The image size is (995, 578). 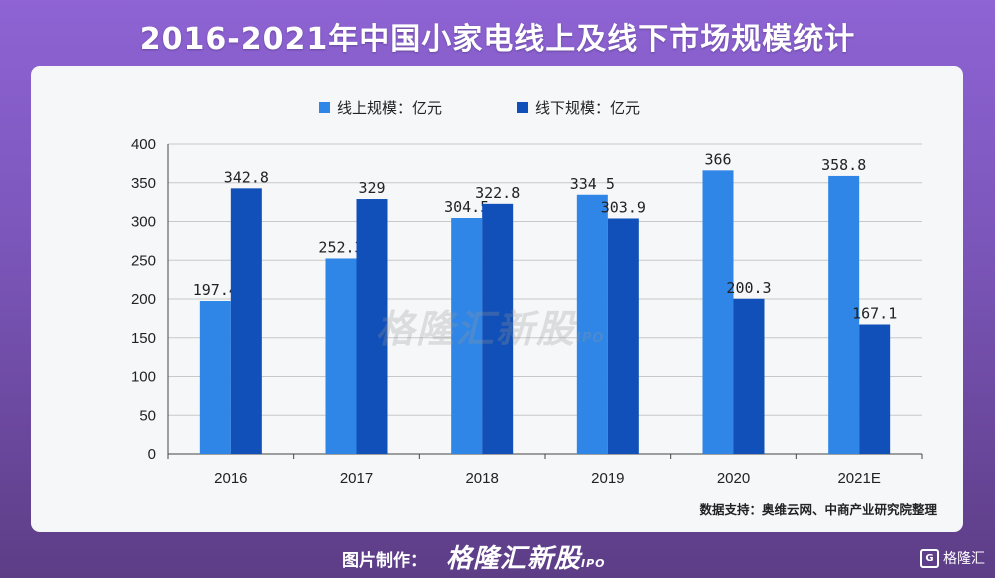 I want to click on legend-label-offline: 线下规模：亿元, so click(x=587, y=108).